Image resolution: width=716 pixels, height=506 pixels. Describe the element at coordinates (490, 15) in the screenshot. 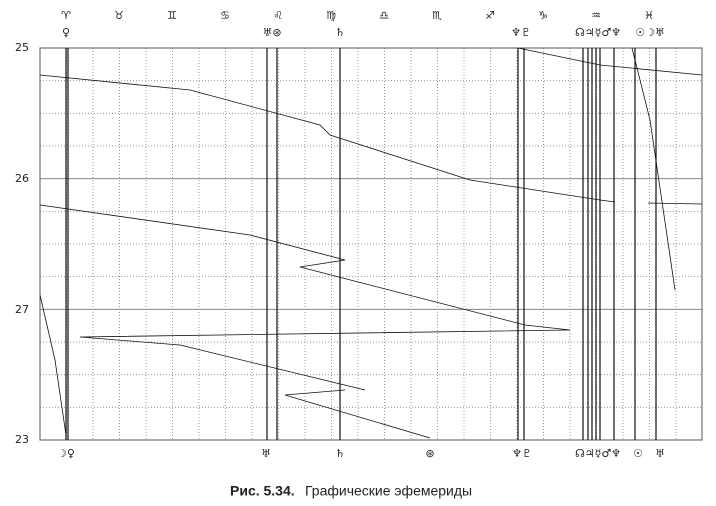

I see `zodiac-sign: ♐` at that location.